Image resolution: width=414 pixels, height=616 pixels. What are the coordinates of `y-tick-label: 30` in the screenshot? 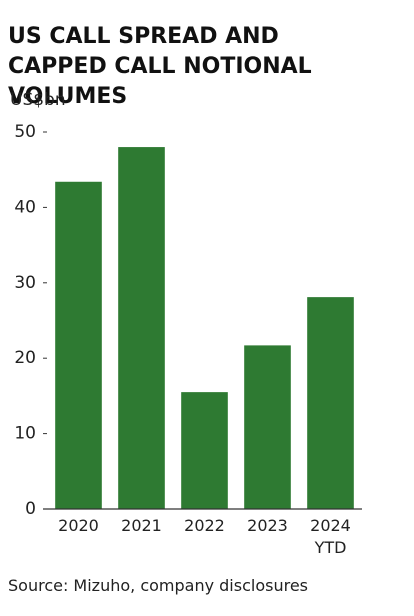 It's located at (25, 283).